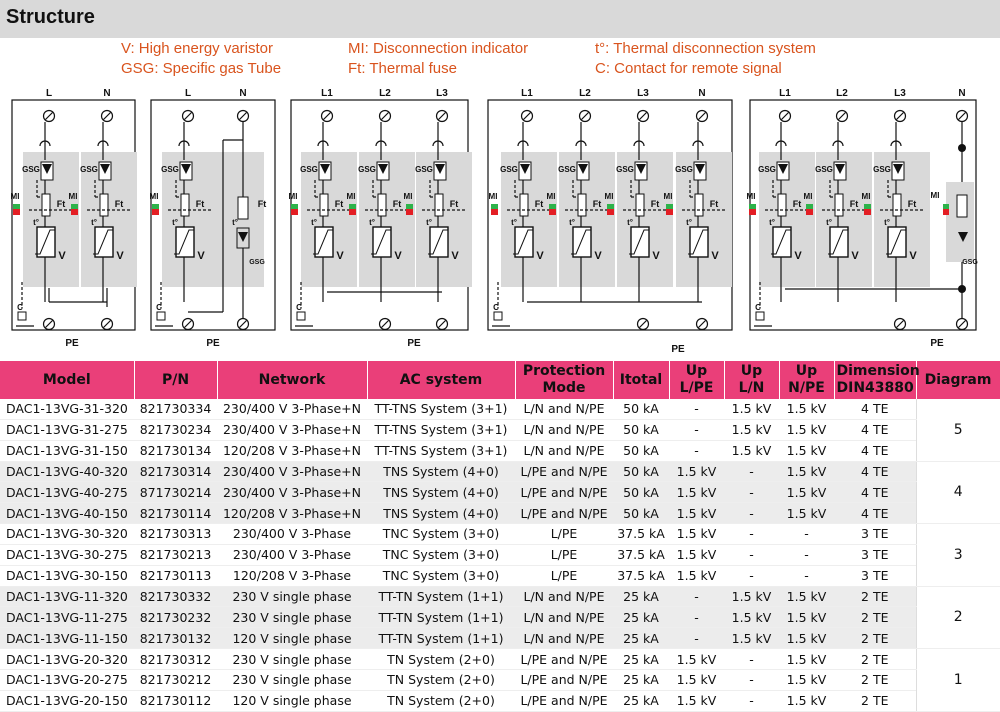 The image size is (1000, 712). I want to click on table-cell: L/PE and N/PE, so click(564, 659).